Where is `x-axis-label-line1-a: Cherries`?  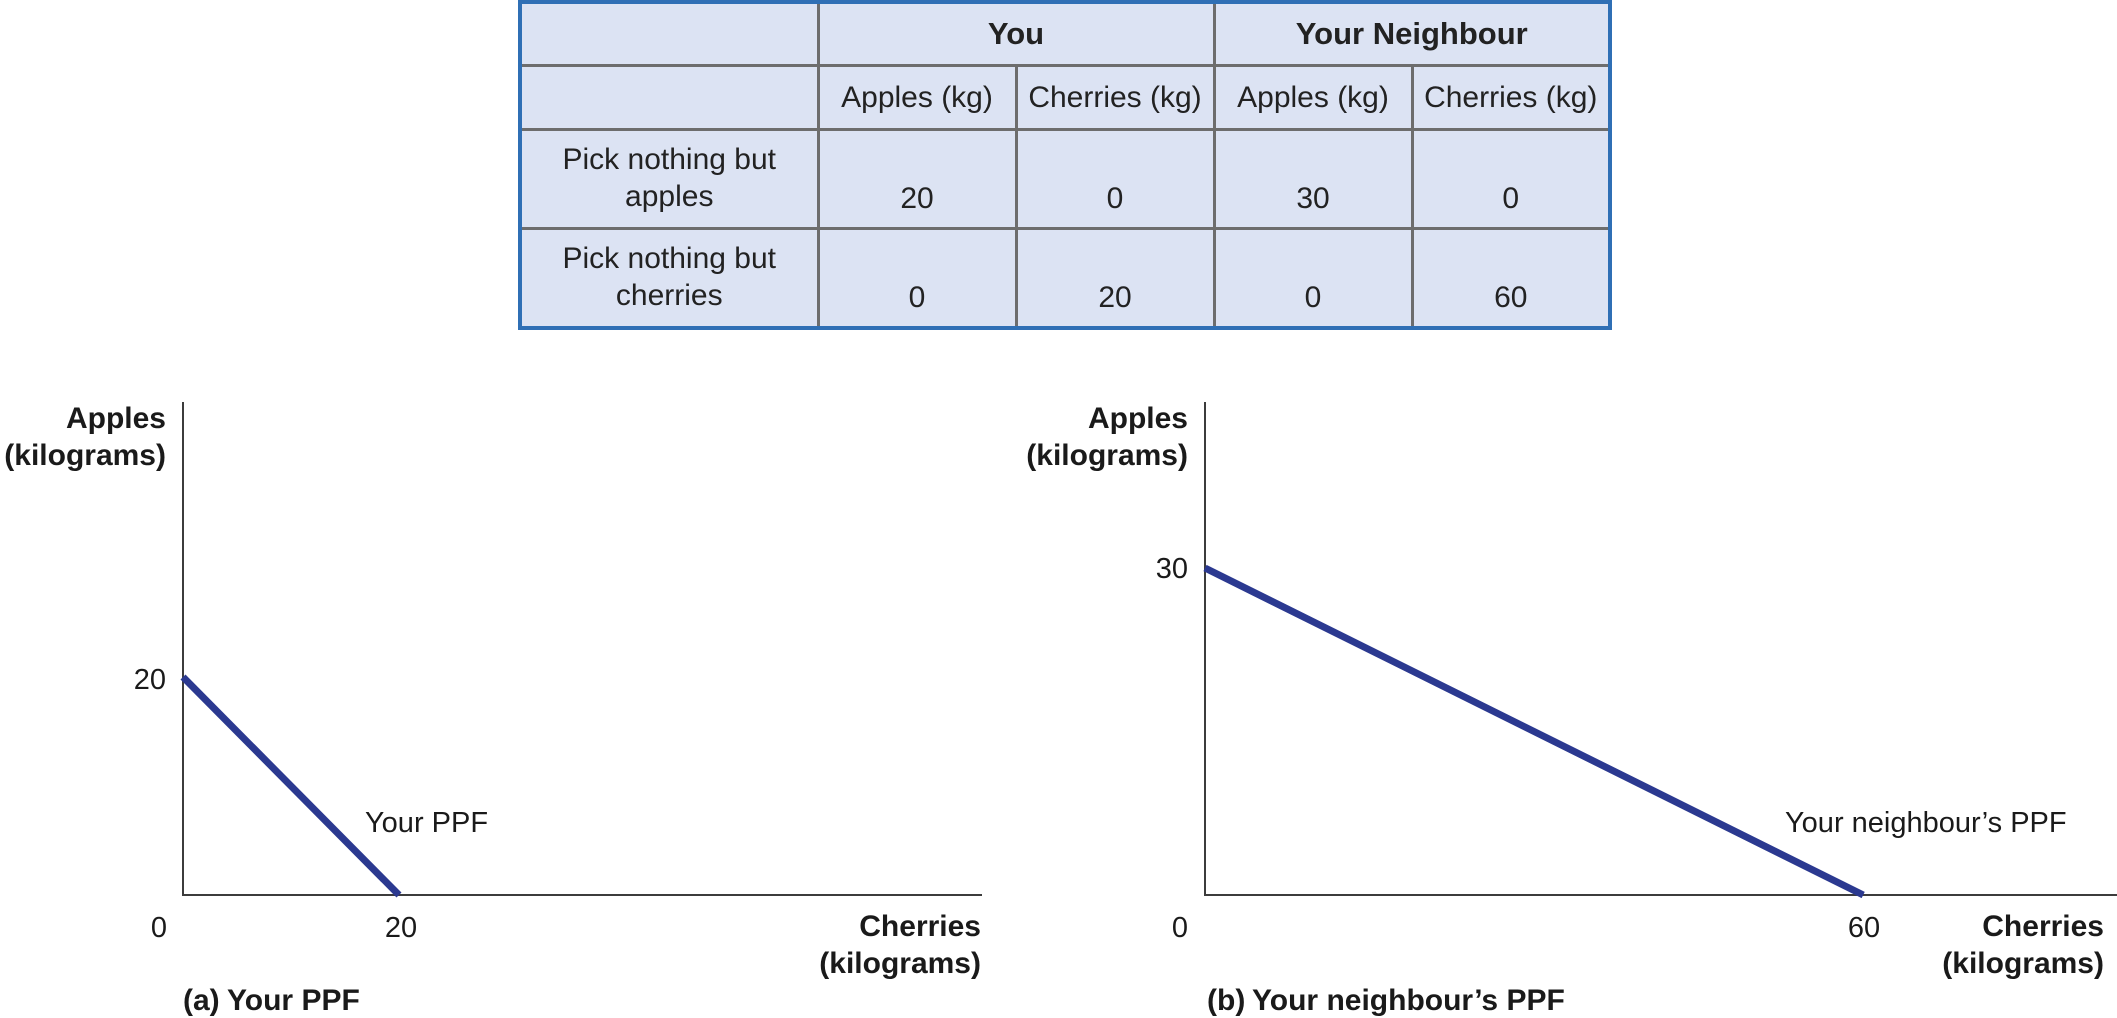 x-axis-label-line1-a: Cherries is located at coordinates (920, 926).